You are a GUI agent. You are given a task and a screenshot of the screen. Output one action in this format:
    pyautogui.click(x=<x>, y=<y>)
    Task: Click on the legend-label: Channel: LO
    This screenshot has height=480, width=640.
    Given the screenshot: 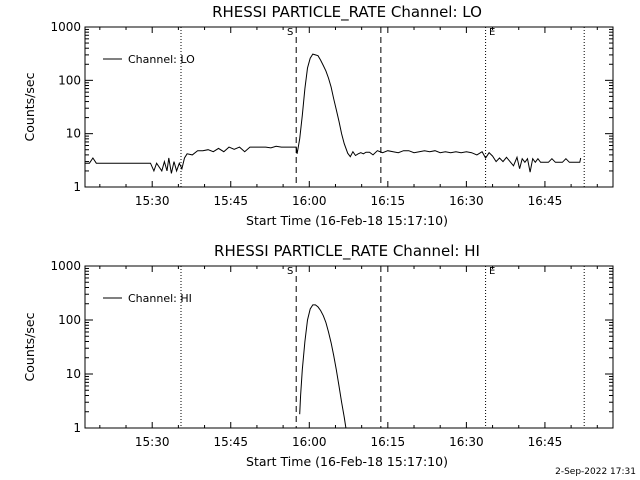 What is the action you would take?
    pyautogui.click(x=161, y=59)
    